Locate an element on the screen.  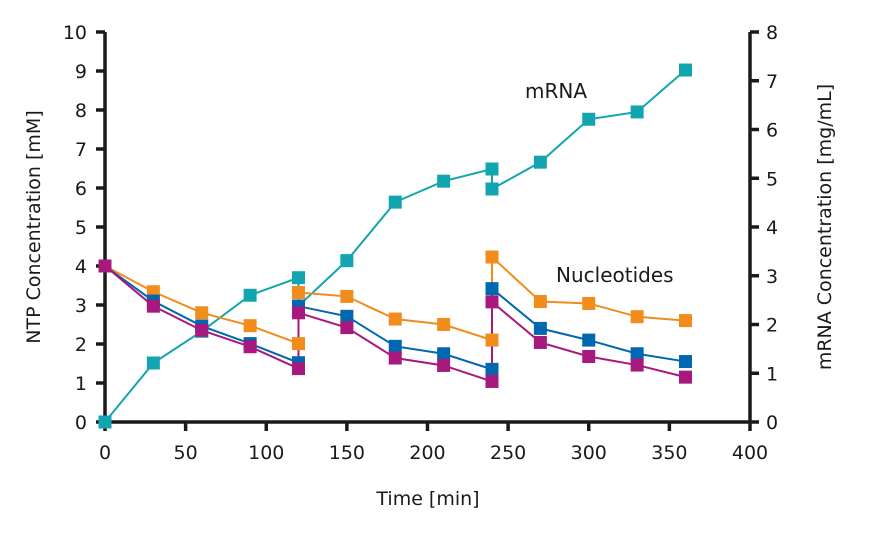
left-y-tick-label: 8 is located at coordinates (81, 111).